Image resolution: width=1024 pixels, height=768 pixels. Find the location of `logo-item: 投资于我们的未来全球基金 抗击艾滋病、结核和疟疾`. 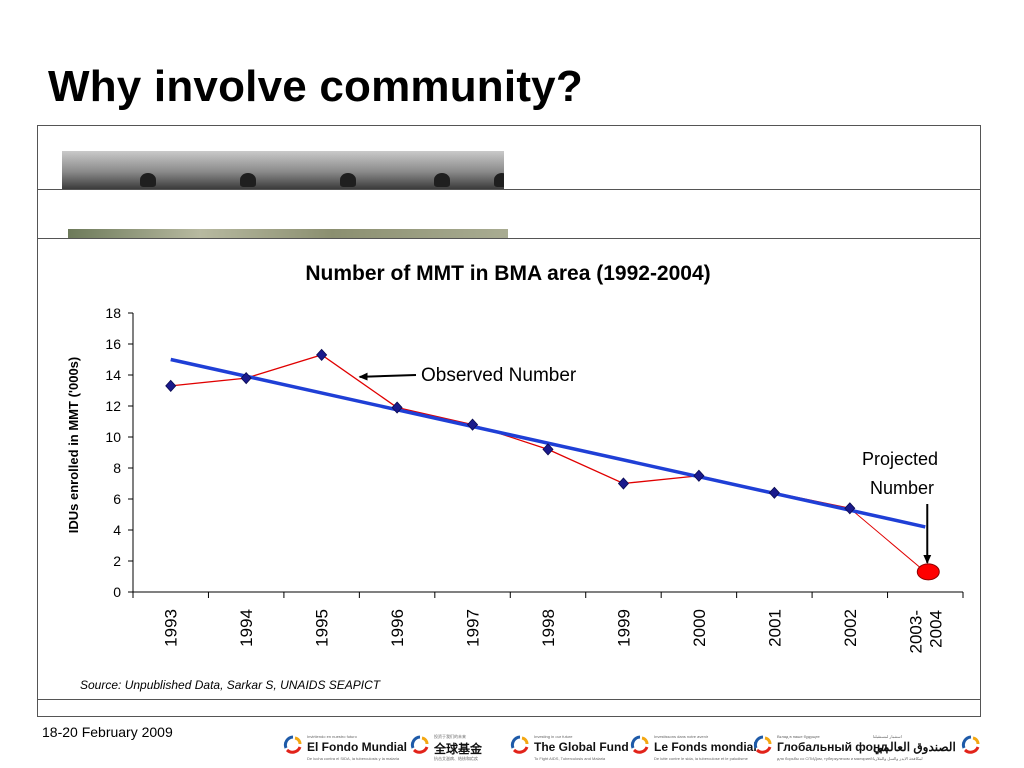

logo-item: 投资于我们的未来全球基金 抗击艾滋病、结核和疟疾 is located at coordinates (459, 748).